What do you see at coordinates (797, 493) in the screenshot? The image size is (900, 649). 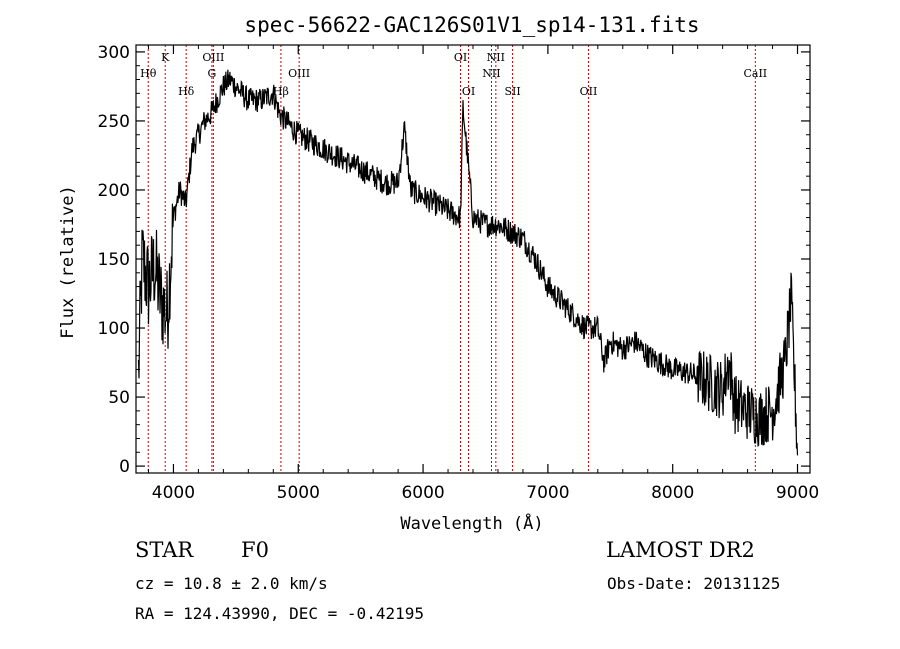 I see `x-tick-label: 9000` at bounding box center [797, 493].